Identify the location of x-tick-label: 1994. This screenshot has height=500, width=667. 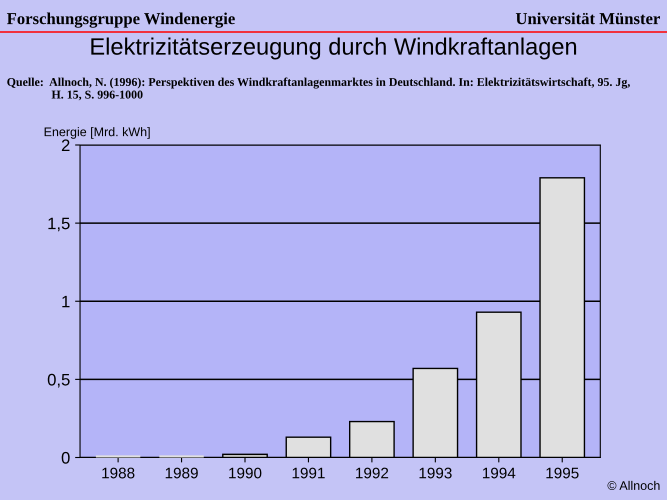
(499, 473).